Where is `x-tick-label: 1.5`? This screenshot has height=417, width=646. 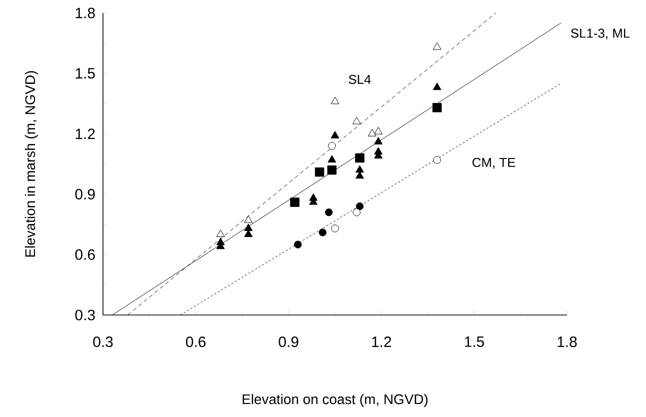
x-tick-label: 1.5 is located at coordinates (474, 341).